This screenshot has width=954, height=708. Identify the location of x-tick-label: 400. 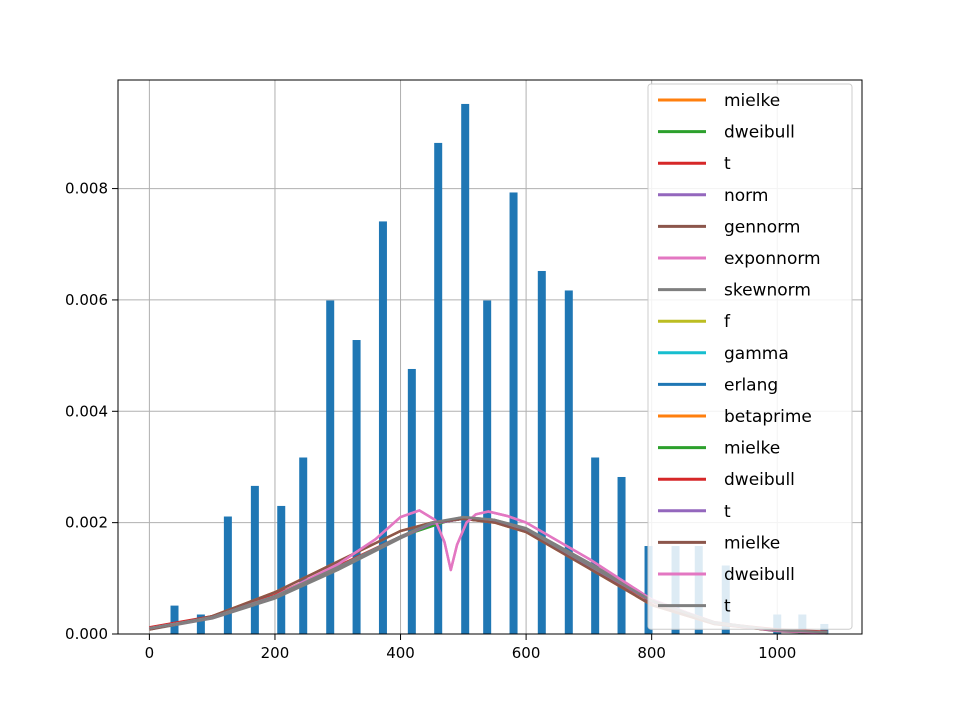
(400, 653).